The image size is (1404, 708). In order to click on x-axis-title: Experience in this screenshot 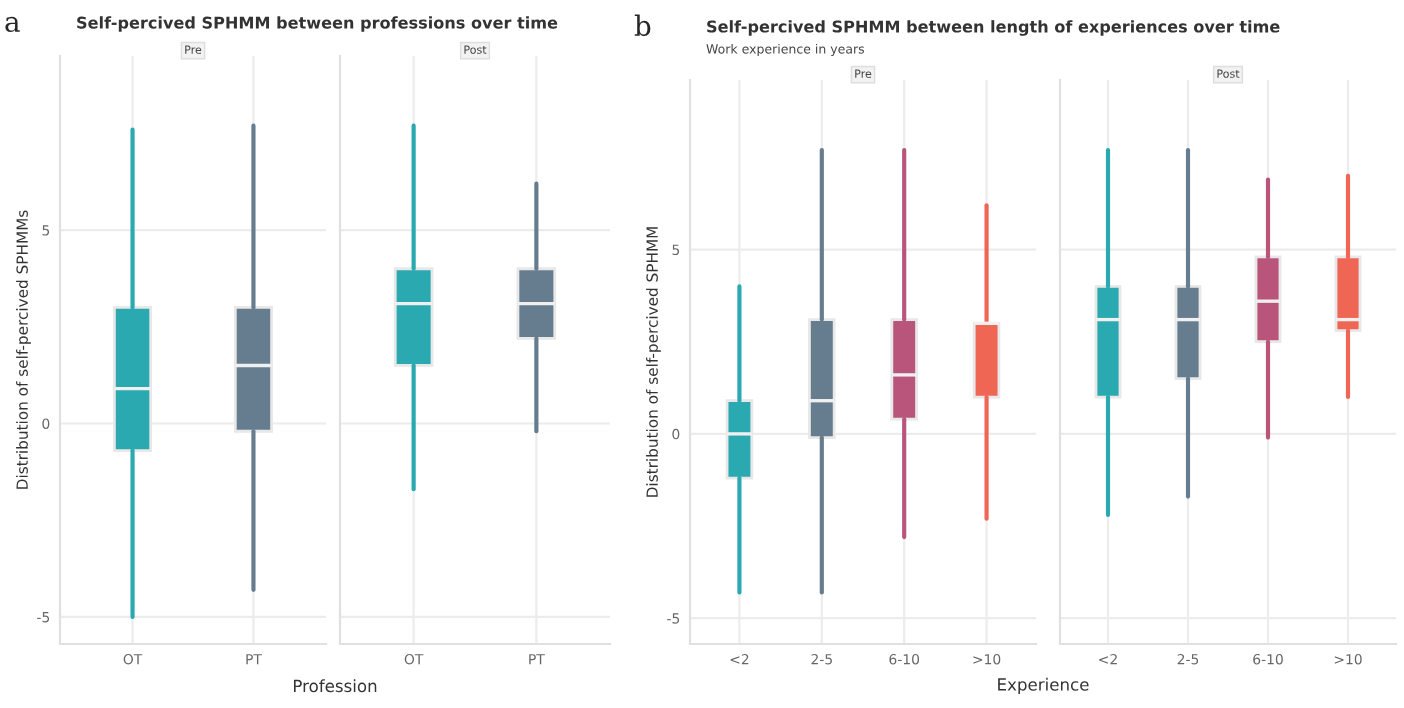, I will do `click(1043, 685)`.